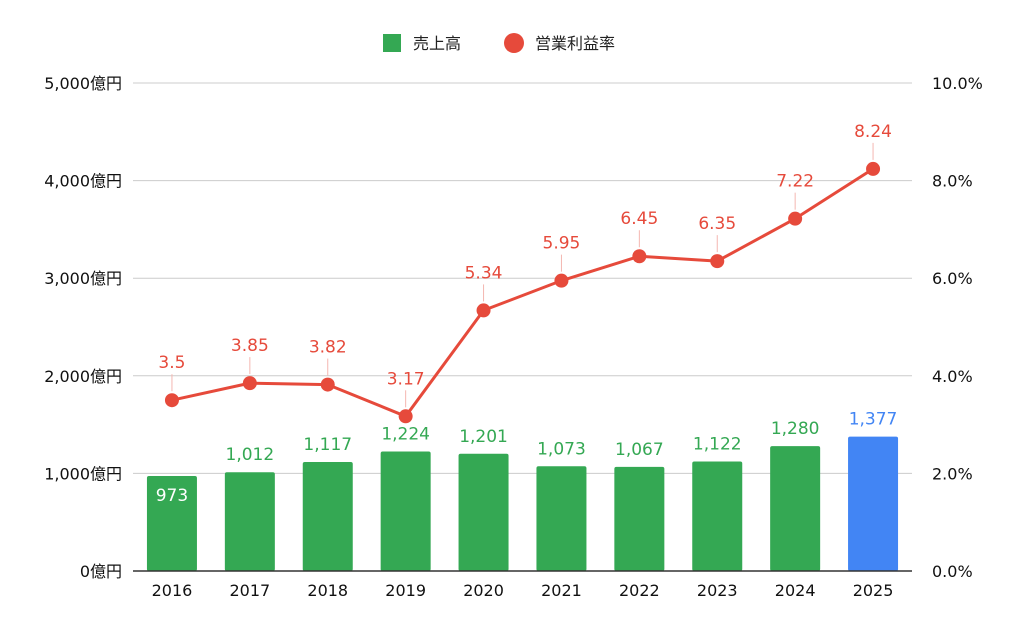 This screenshot has height=633, width=1024. I want to click on y-right-tick-label: 4.0%, so click(952, 376).